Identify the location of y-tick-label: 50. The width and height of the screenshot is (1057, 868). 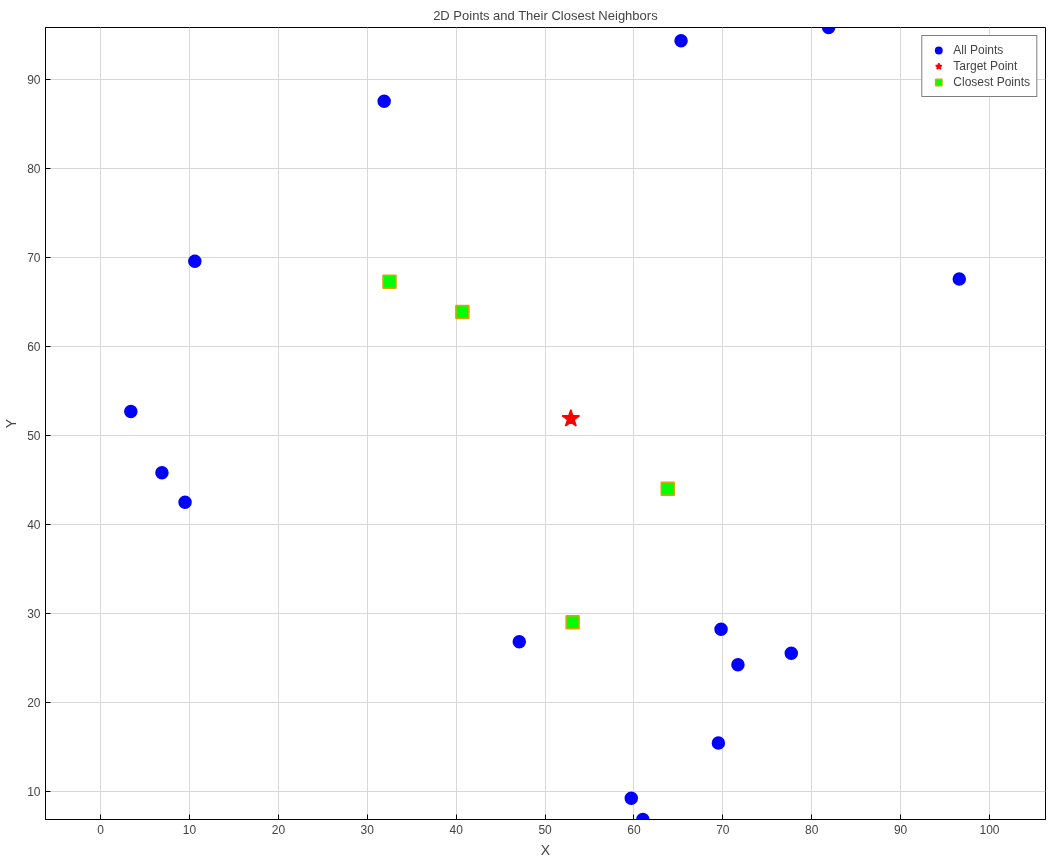
(34, 436).